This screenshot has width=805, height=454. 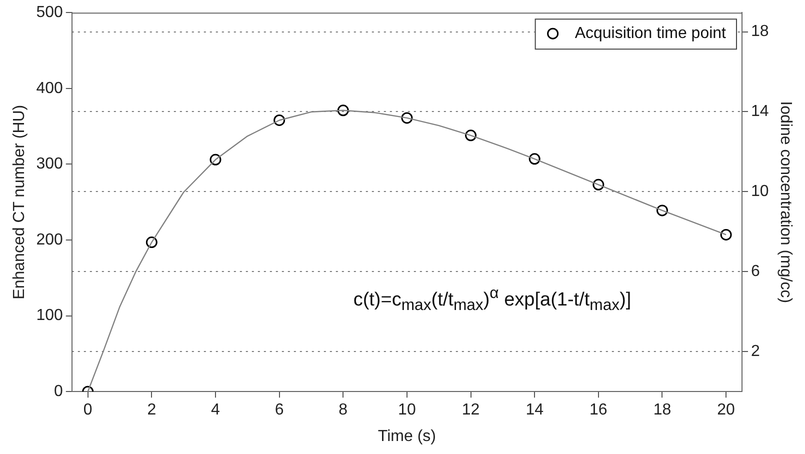 What do you see at coordinates (49, 315) in the screenshot?
I see `y-tick-label: 100` at bounding box center [49, 315].